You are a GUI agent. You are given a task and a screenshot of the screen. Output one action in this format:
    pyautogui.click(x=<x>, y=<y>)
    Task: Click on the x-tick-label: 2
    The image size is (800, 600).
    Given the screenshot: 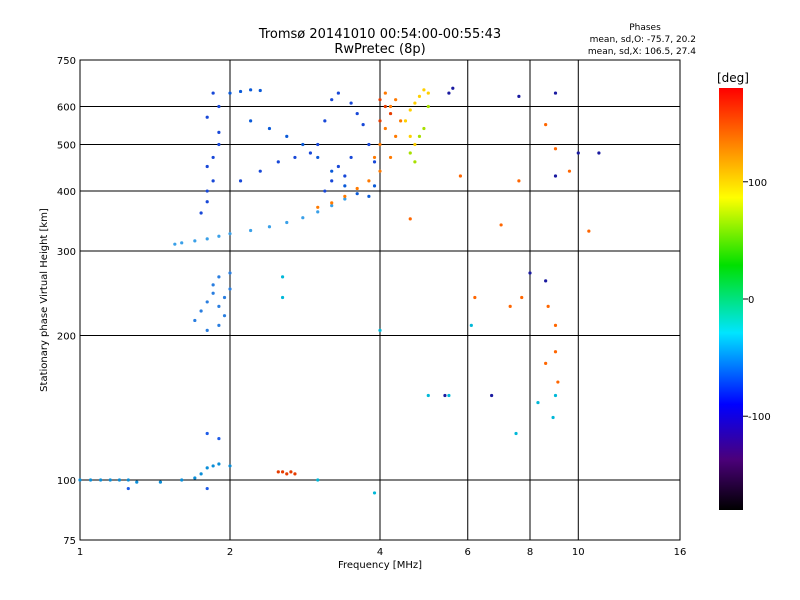 What is the action you would take?
    pyautogui.click(x=230, y=552)
    